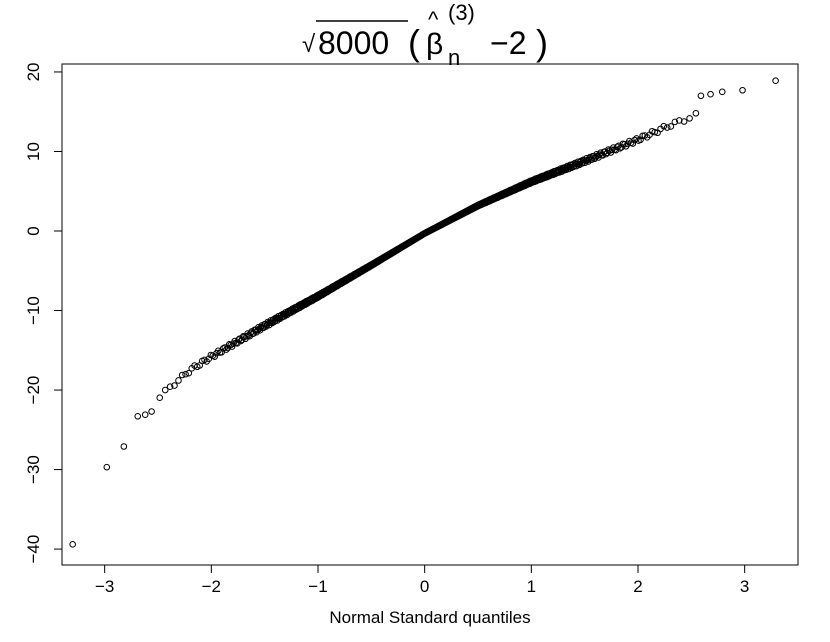 The height and width of the screenshot is (642, 830). What do you see at coordinates (414, 42) in the screenshot?
I see `title-open-paren: (` at bounding box center [414, 42].